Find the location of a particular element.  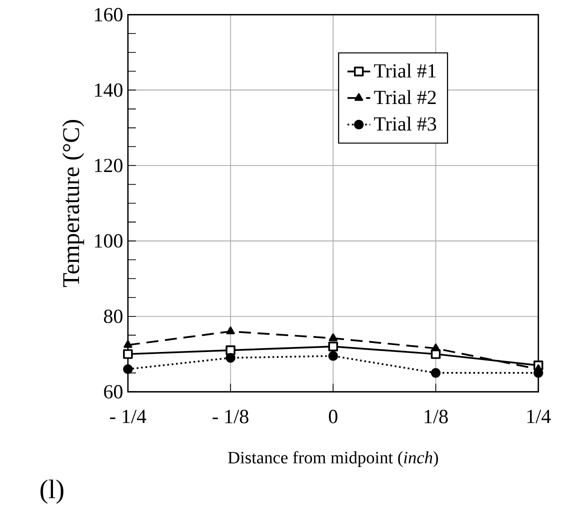

y-tick-label: 160 is located at coordinates (108, 15).